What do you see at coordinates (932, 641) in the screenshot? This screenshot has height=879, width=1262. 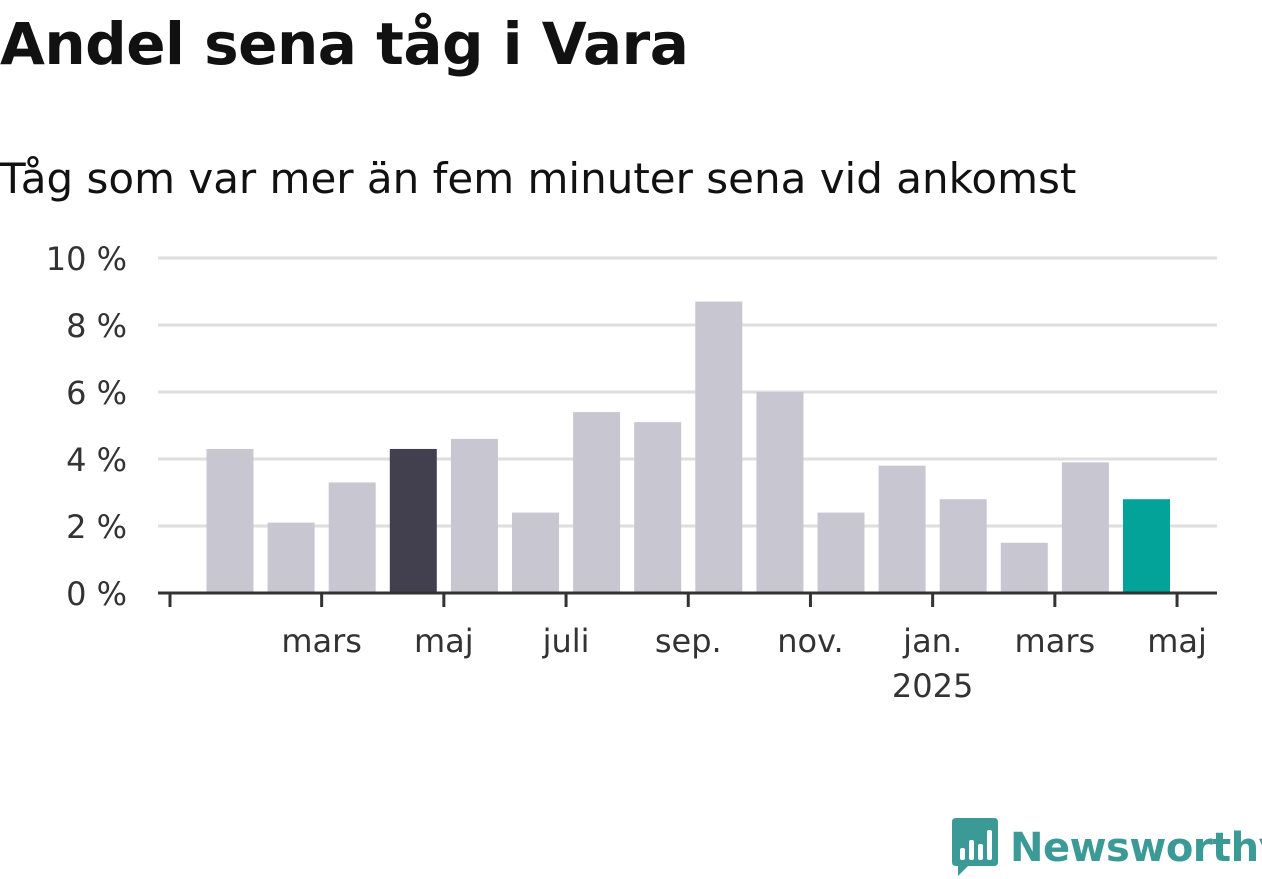 I see `x-tick-label: jan.` at bounding box center [932, 641].